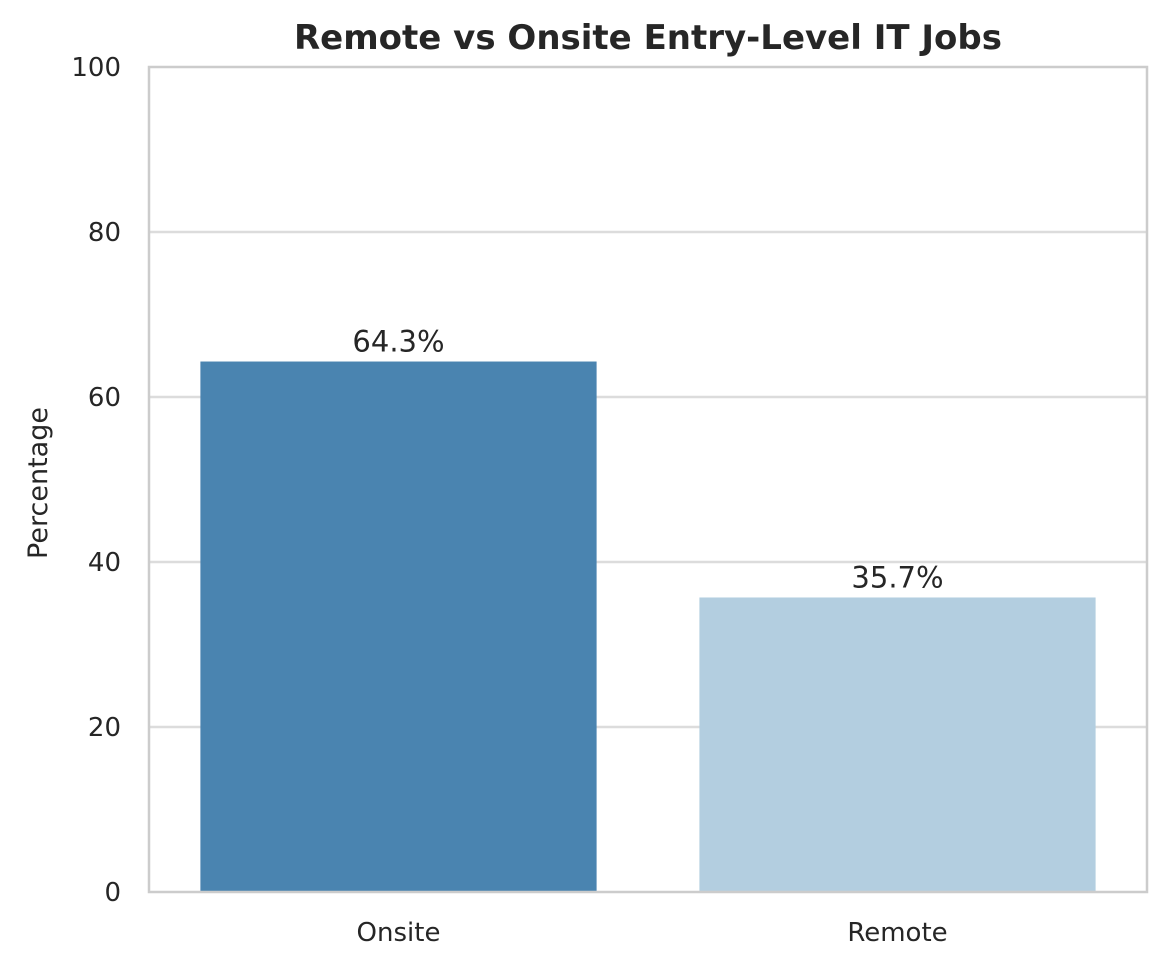 Image resolution: width=1168 pixels, height=968 pixels. What do you see at coordinates (104, 398) in the screenshot?
I see `y-tick-label: 60` at bounding box center [104, 398].